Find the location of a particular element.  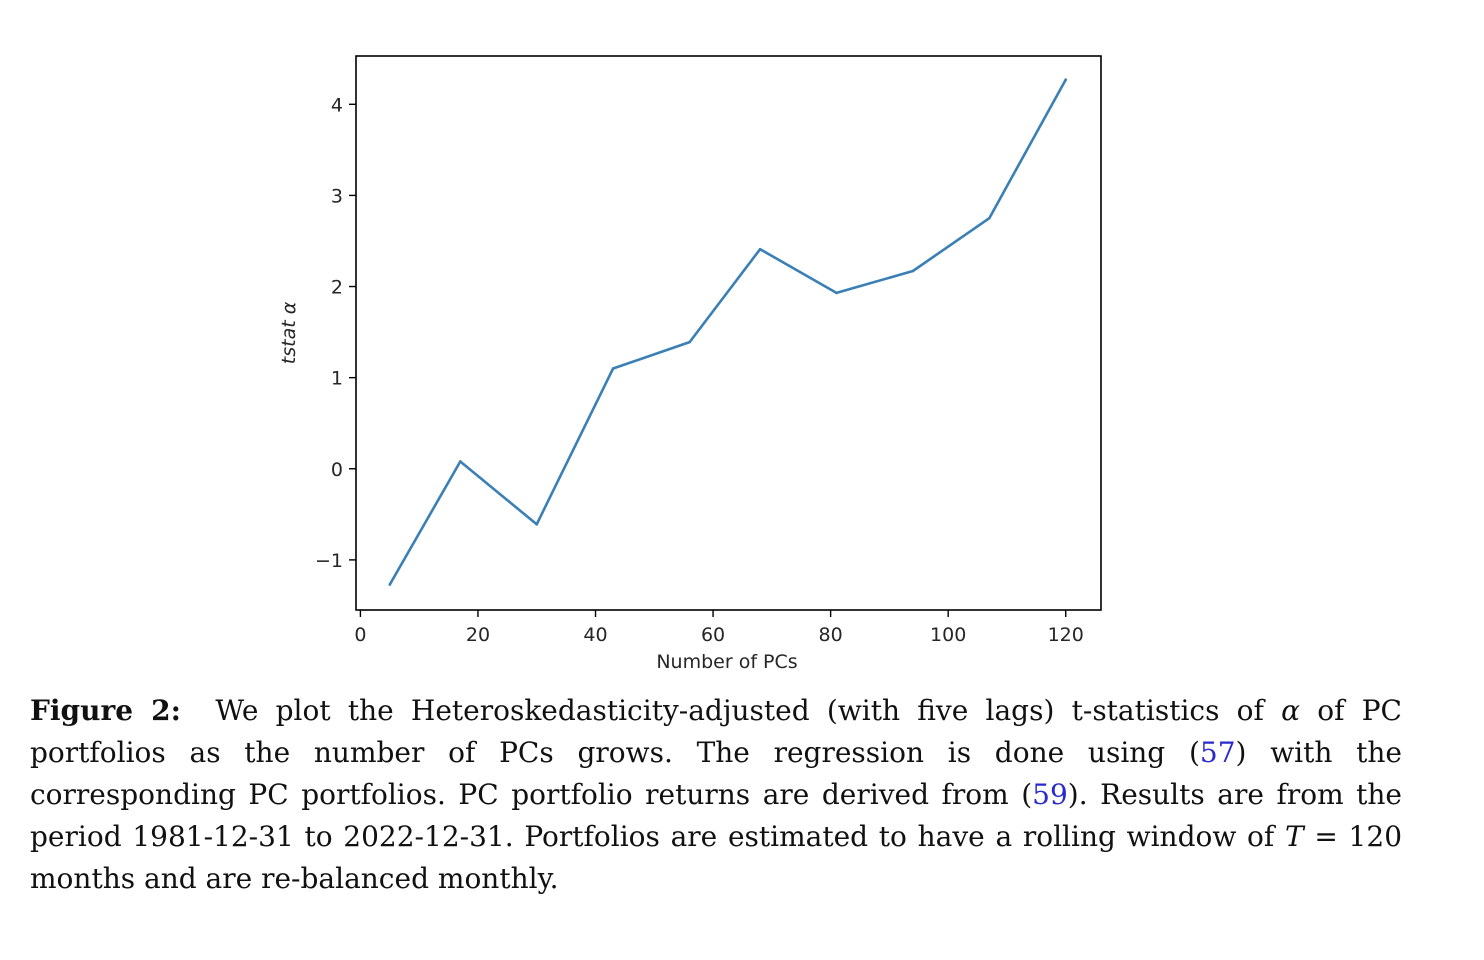

caption-alpha-symbol: α is located at coordinates (1291, 710).